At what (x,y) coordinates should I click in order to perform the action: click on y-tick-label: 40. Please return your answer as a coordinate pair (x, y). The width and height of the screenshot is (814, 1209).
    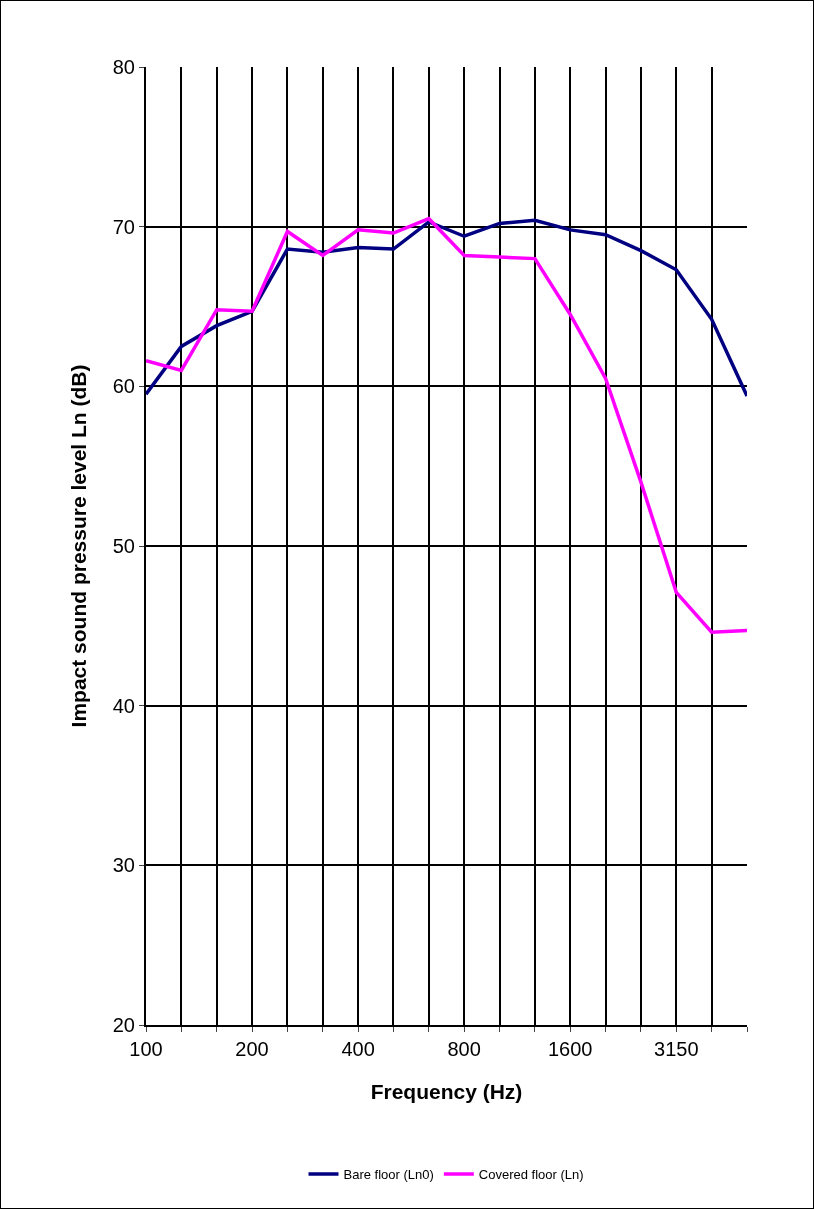
    Looking at the image, I should click on (123, 705).